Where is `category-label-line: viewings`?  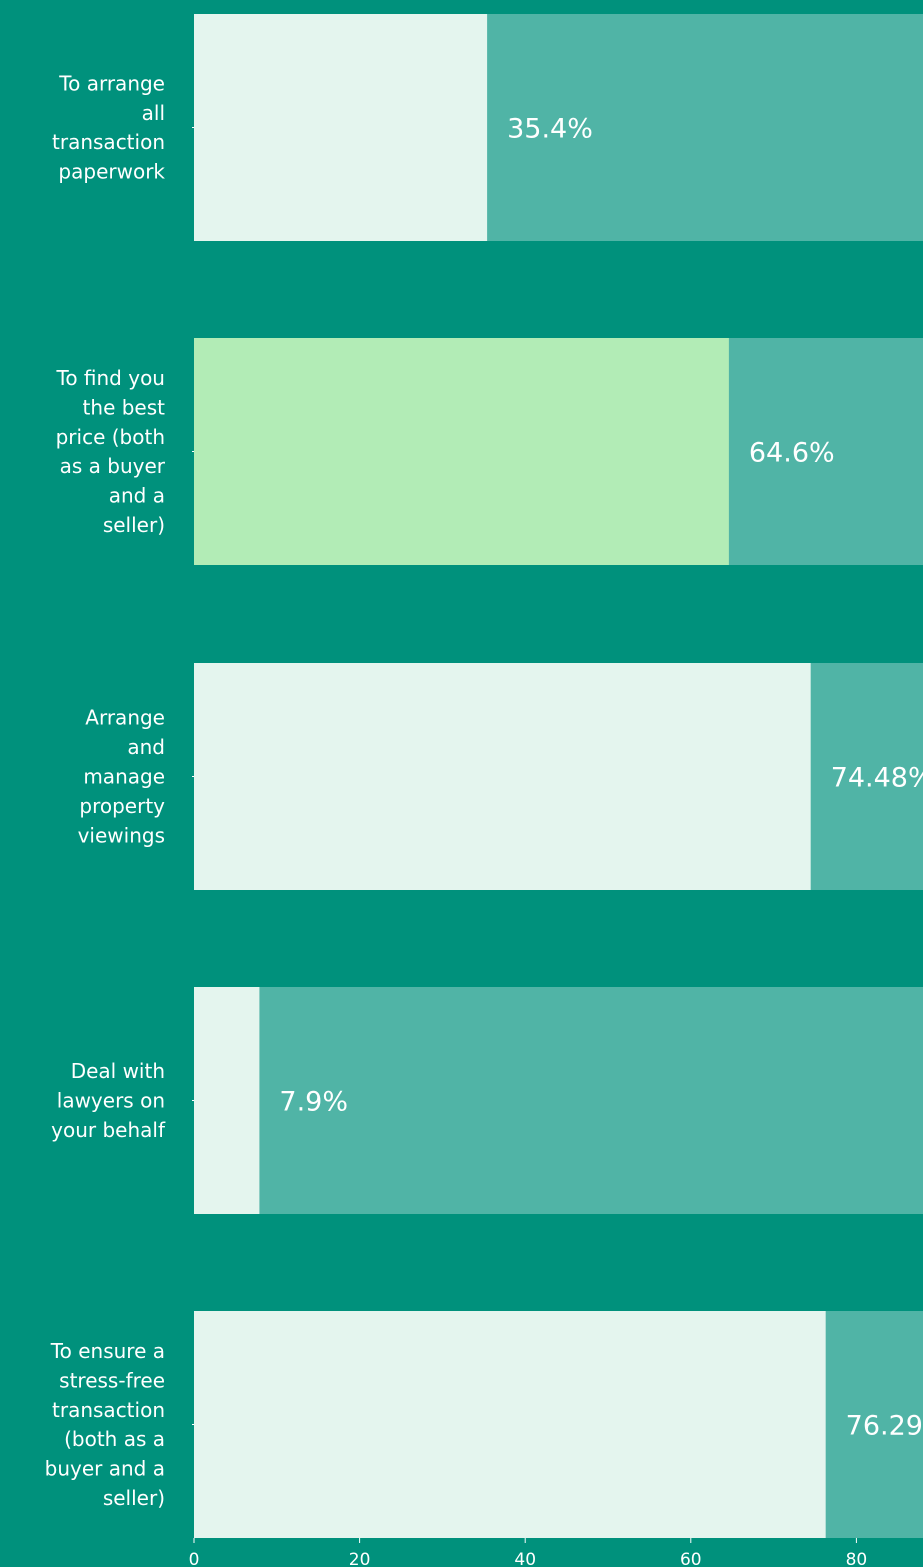 category-label-line: viewings is located at coordinates (121, 835).